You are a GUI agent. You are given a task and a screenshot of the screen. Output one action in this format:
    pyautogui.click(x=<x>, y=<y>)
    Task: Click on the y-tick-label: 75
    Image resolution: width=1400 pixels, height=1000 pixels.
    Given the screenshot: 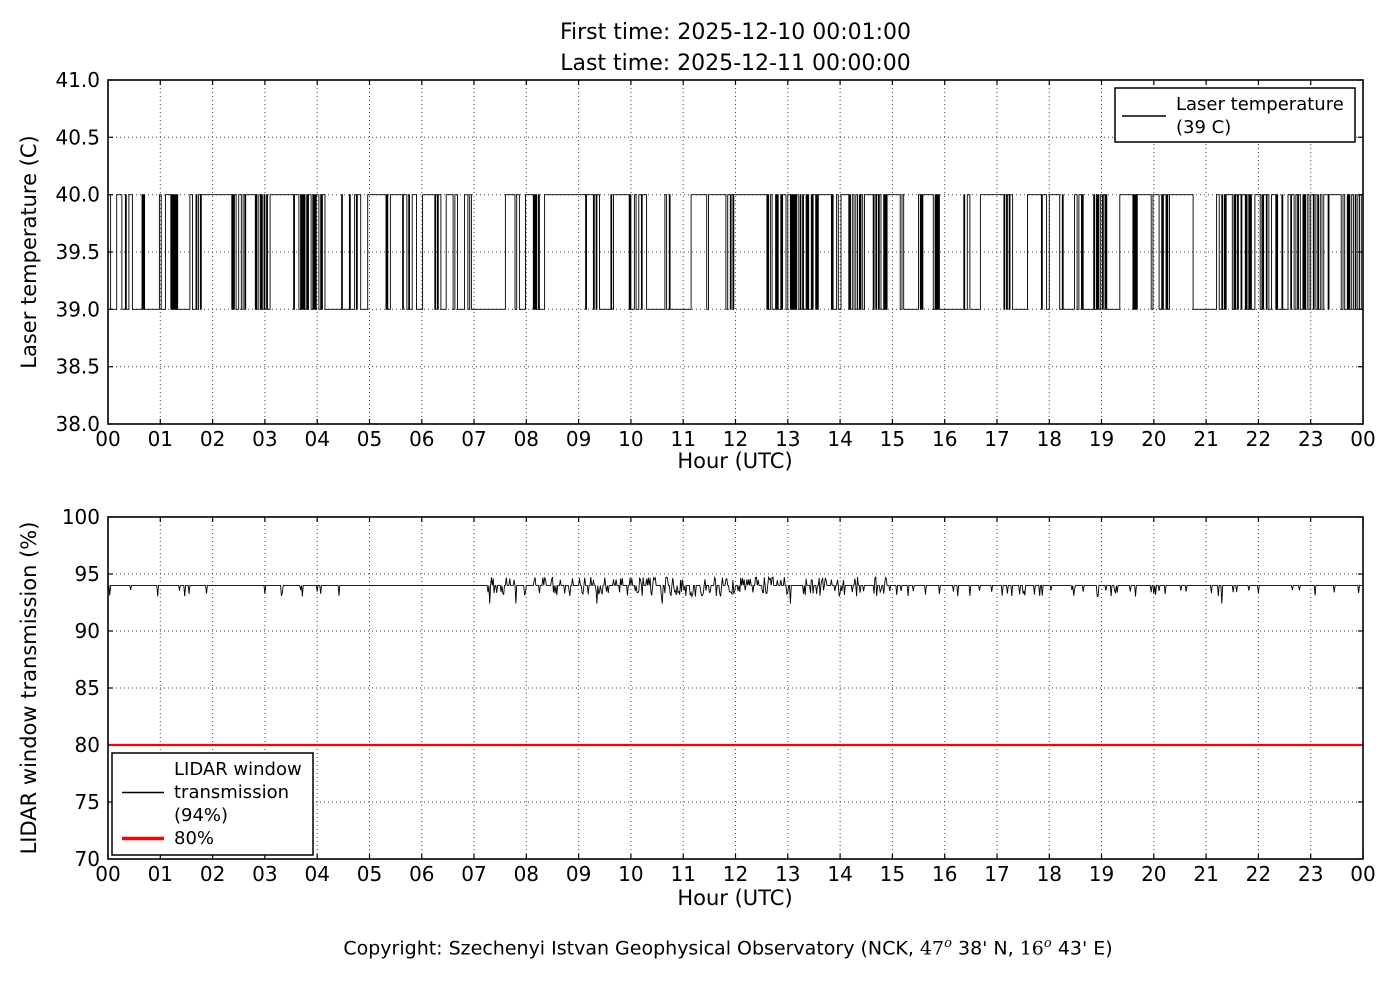 What is the action you would take?
    pyautogui.click(x=87, y=802)
    